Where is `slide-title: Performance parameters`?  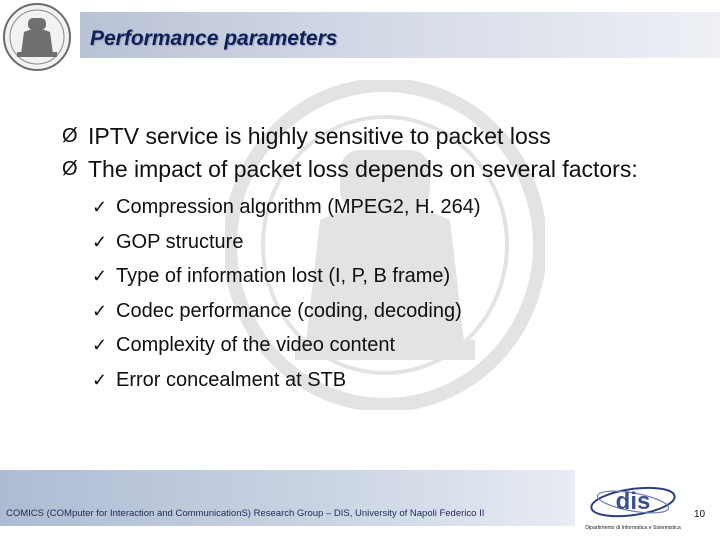
slide-title: Performance parameters is located at coordinates (214, 38).